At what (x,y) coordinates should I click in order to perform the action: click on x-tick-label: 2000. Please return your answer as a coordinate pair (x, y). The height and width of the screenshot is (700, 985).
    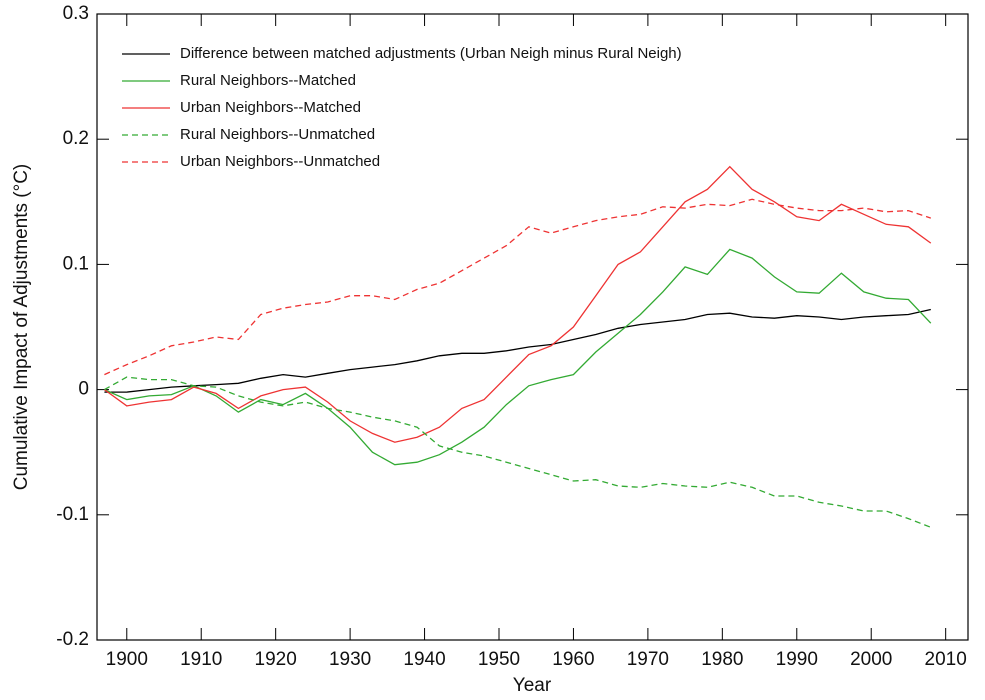
    Looking at the image, I should click on (871, 659).